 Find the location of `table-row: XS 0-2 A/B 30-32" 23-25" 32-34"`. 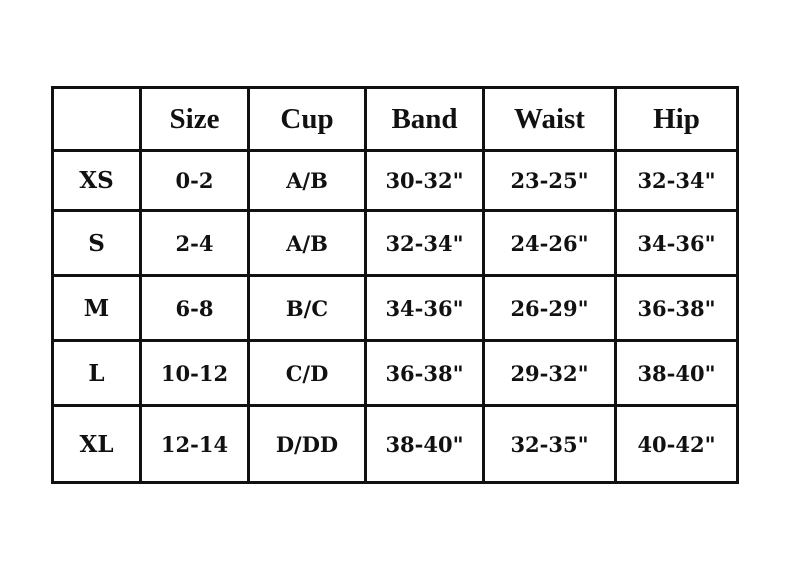

table-row: XS 0-2 A/B 30-32" 23-25" 32-34" is located at coordinates (395, 180).